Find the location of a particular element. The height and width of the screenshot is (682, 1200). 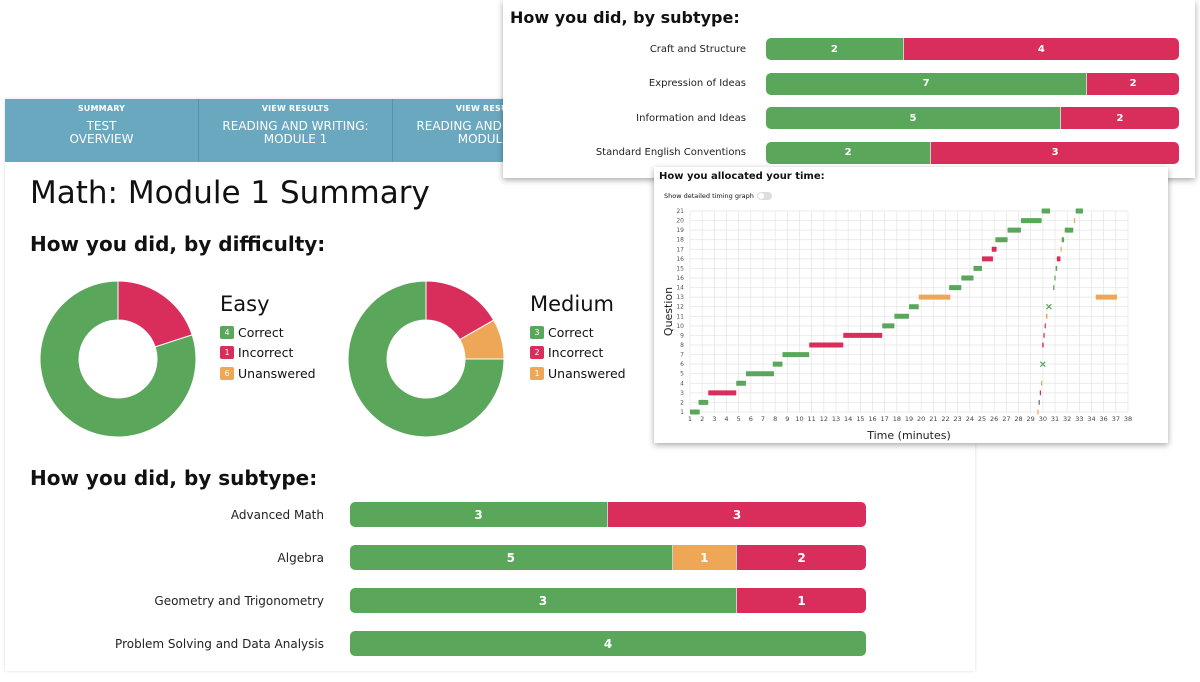

legend-item-correct: 4 Correct is located at coordinates (268, 332).